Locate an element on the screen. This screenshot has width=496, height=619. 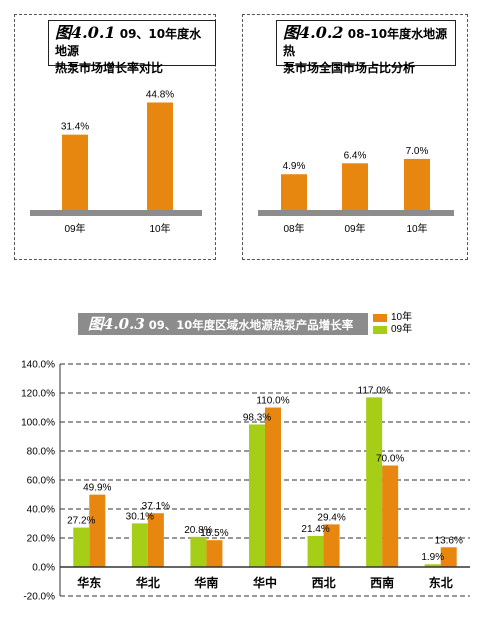
legend-item-09: 09年 is located at coordinates (392, 330).